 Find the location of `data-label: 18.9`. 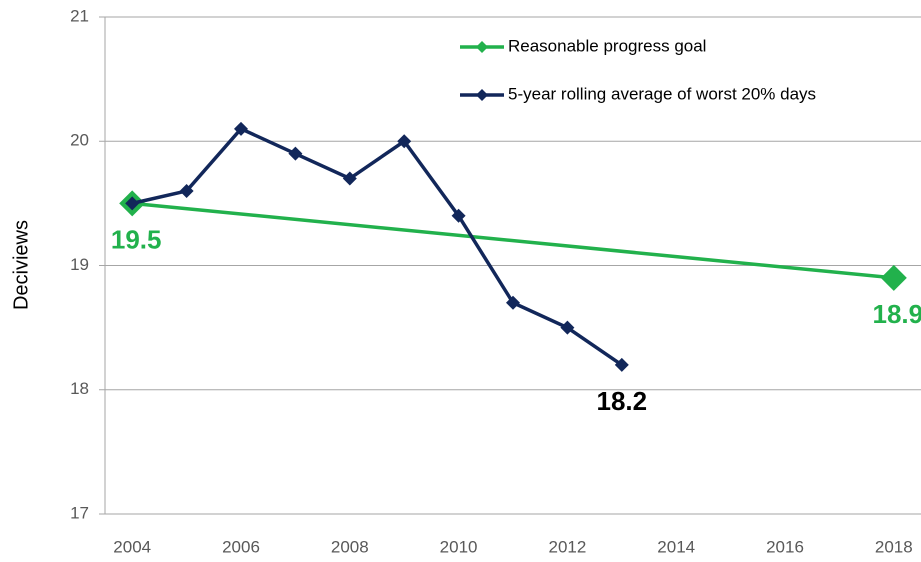

data-label: 18.9 is located at coordinates (896, 314).